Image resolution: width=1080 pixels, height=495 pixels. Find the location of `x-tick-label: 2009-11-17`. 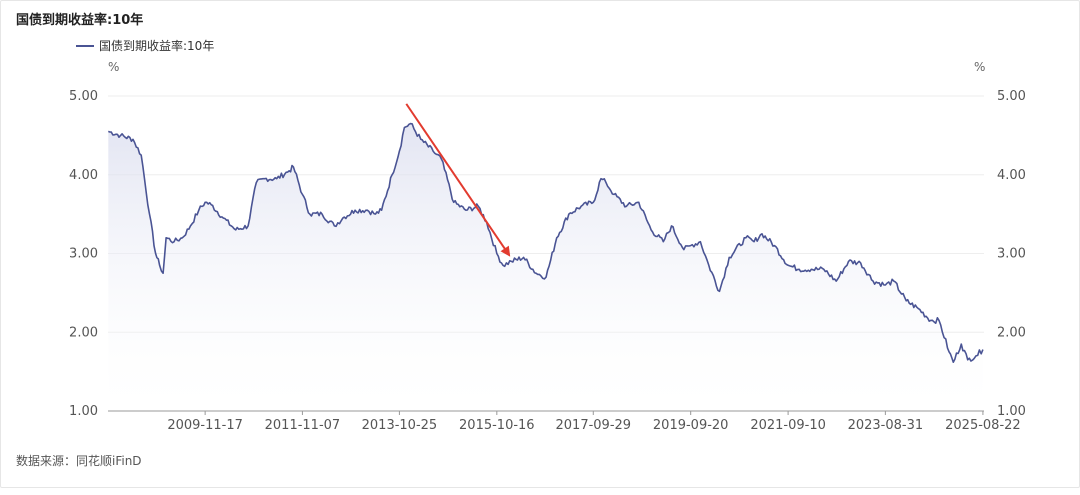

x-tick-label: 2009-11-17 is located at coordinates (205, 425).